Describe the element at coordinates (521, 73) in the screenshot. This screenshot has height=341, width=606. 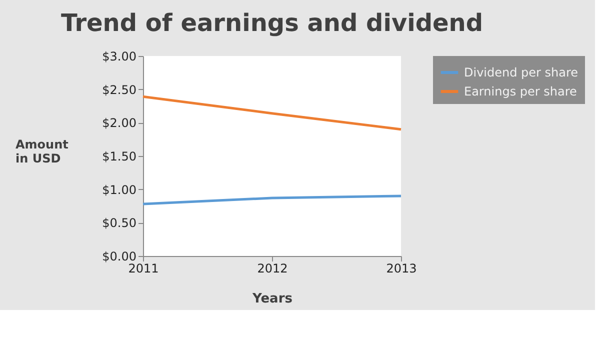
I see `legend-label: Dividend per share` at that location.